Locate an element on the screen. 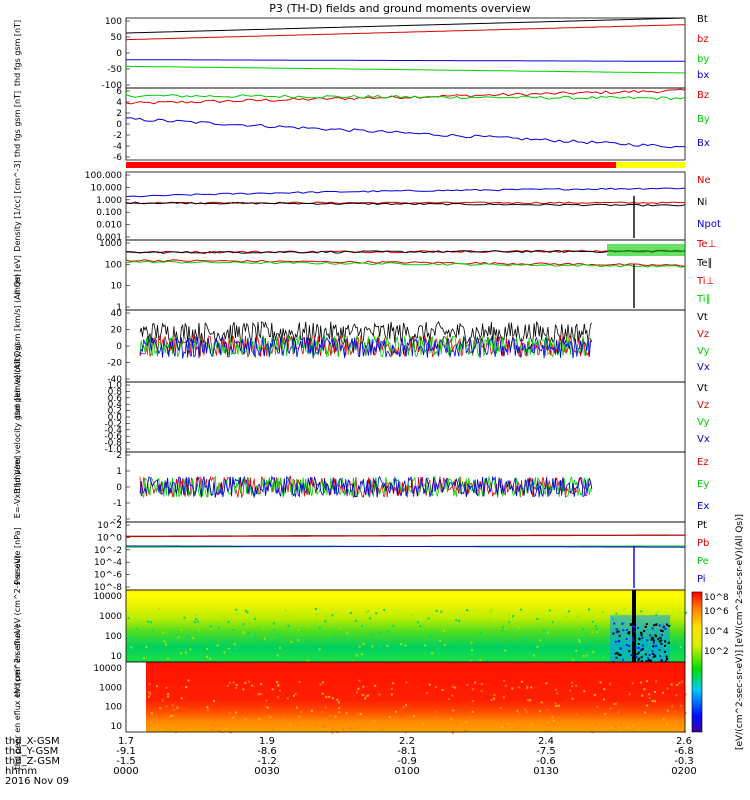  y-tick-label: 1.0 is located at coordinates (115, 386).